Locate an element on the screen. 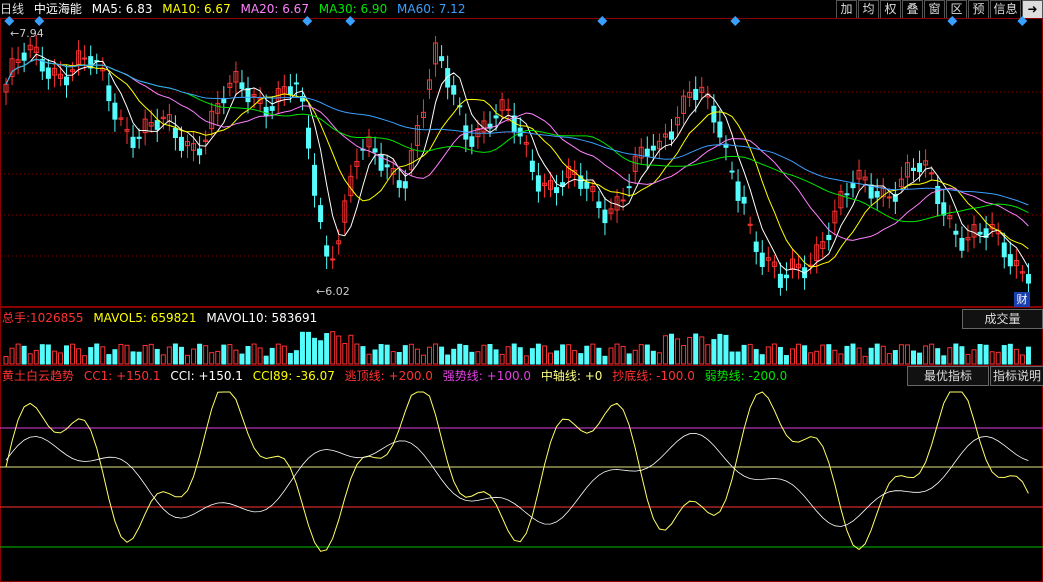 The image size is (1043, 582). tool-forecast: 预 is located at coordinates (978, 9).